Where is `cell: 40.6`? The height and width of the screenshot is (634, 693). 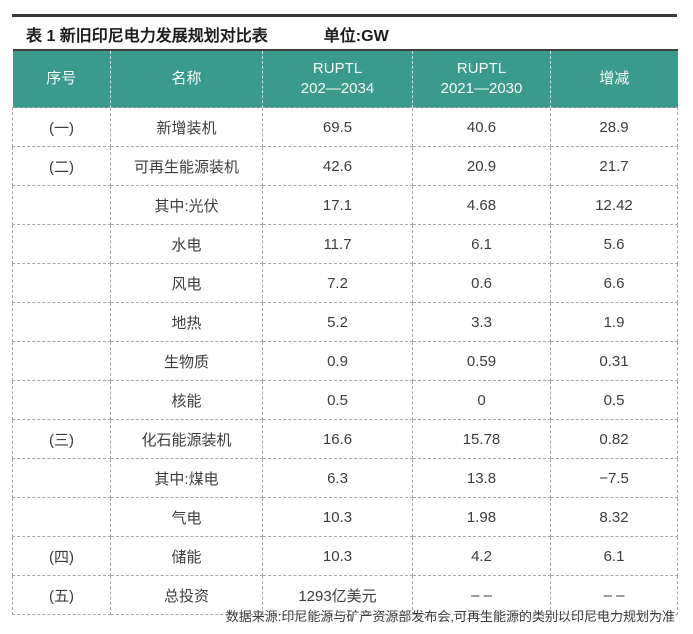
cell: 40.6 is located at coordinates (481, 127).